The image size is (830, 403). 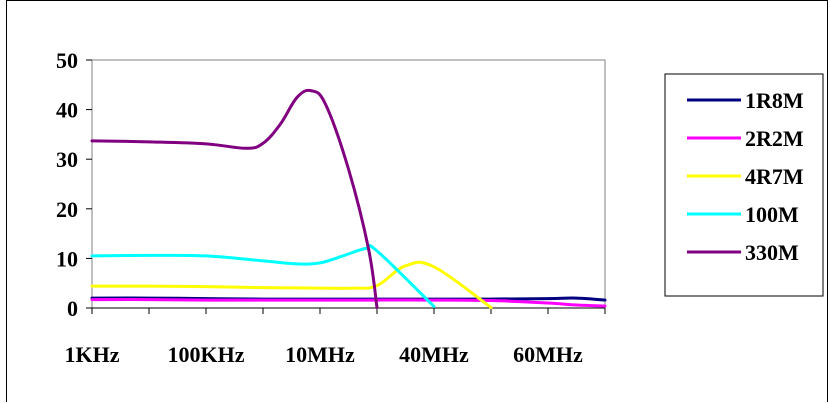 What do you see at coordinates (774, 100) in the screenshot?
I see `legend-label-1r8m: 1R8M` at bounding box center [774, 100].